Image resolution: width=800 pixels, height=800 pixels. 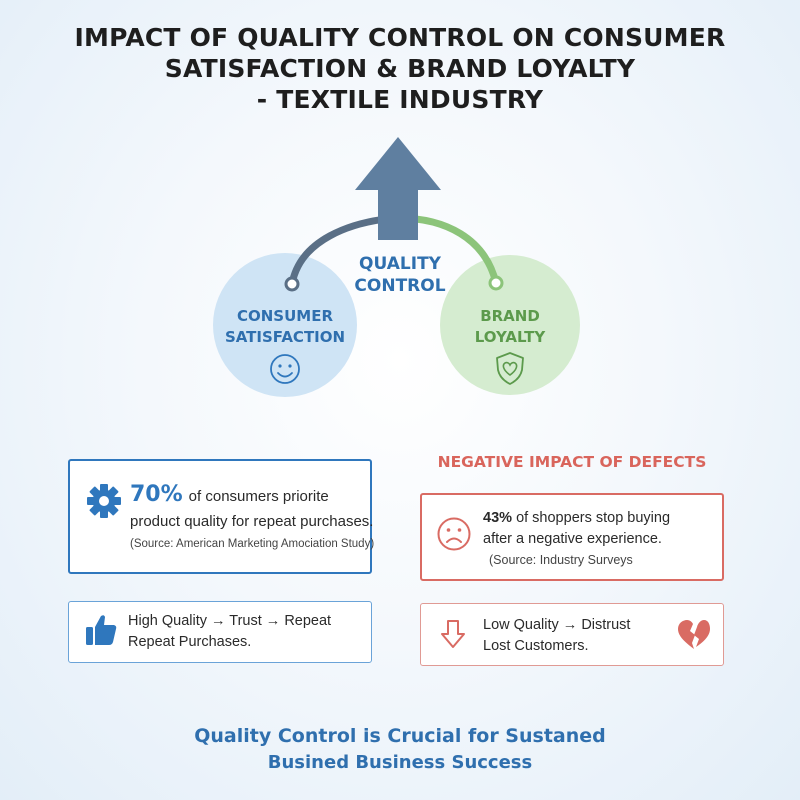 What do you see at coordinates (285, 316) in the screenshot?
I see `consumer-satisfaction-line-1: CONSUMER` at bounding box center [285, 316].